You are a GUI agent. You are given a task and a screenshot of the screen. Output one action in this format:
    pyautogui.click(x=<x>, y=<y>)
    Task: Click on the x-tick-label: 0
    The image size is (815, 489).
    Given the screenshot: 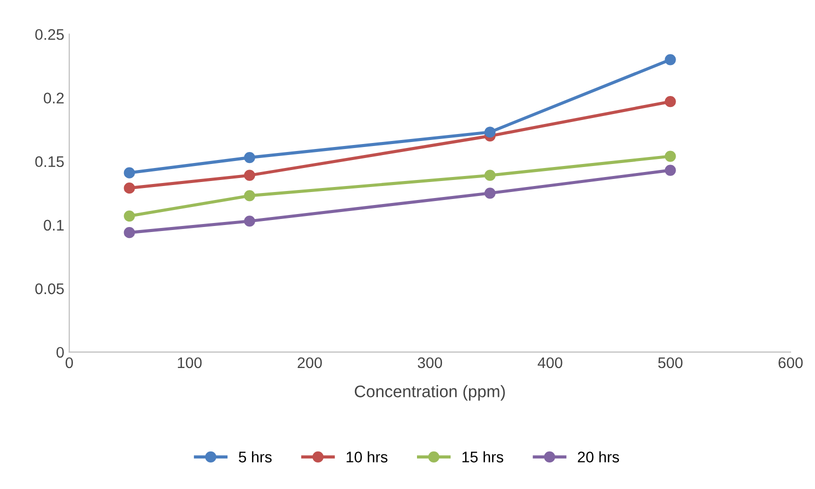 What is the action you would take?
    pyautogui.click(x=69, y=362)
    